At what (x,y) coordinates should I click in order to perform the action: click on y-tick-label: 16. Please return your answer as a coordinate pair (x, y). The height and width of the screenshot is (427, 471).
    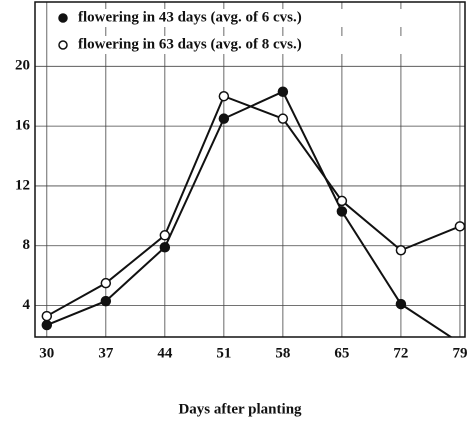
    Looking at the image, I should click on (23, 126).